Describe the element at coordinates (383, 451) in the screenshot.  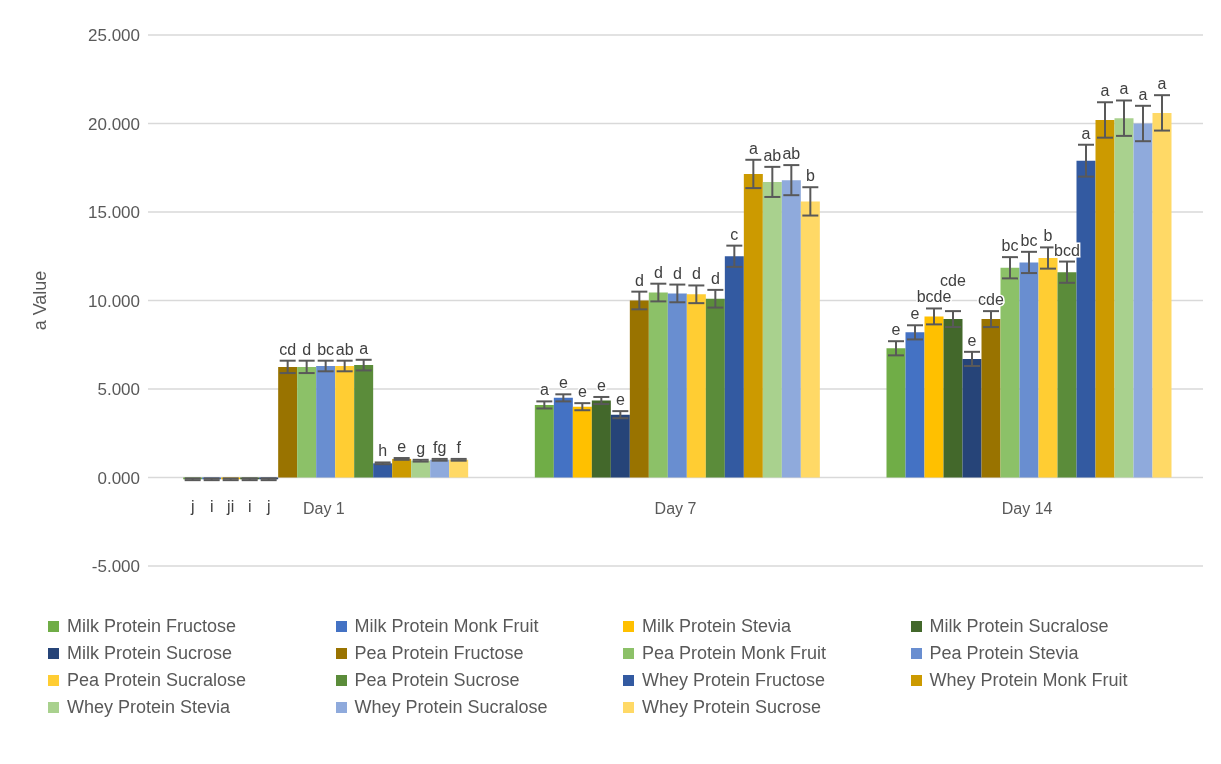
I see `data-label: h` at that location.